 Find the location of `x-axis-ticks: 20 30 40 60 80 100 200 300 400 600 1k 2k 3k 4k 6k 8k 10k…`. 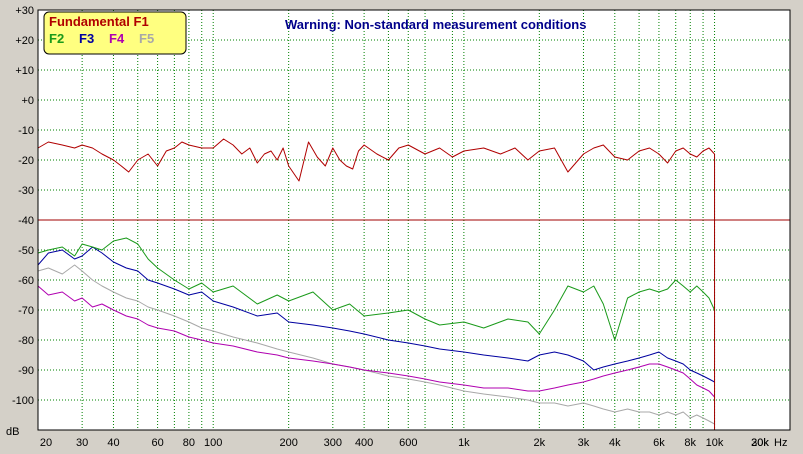

x-axis-ticks: 20 30 40 60 80 100 200 300 400 600 1k 2k 3k 4k 6k 8k 10k… is located at coordinates (404, 443).